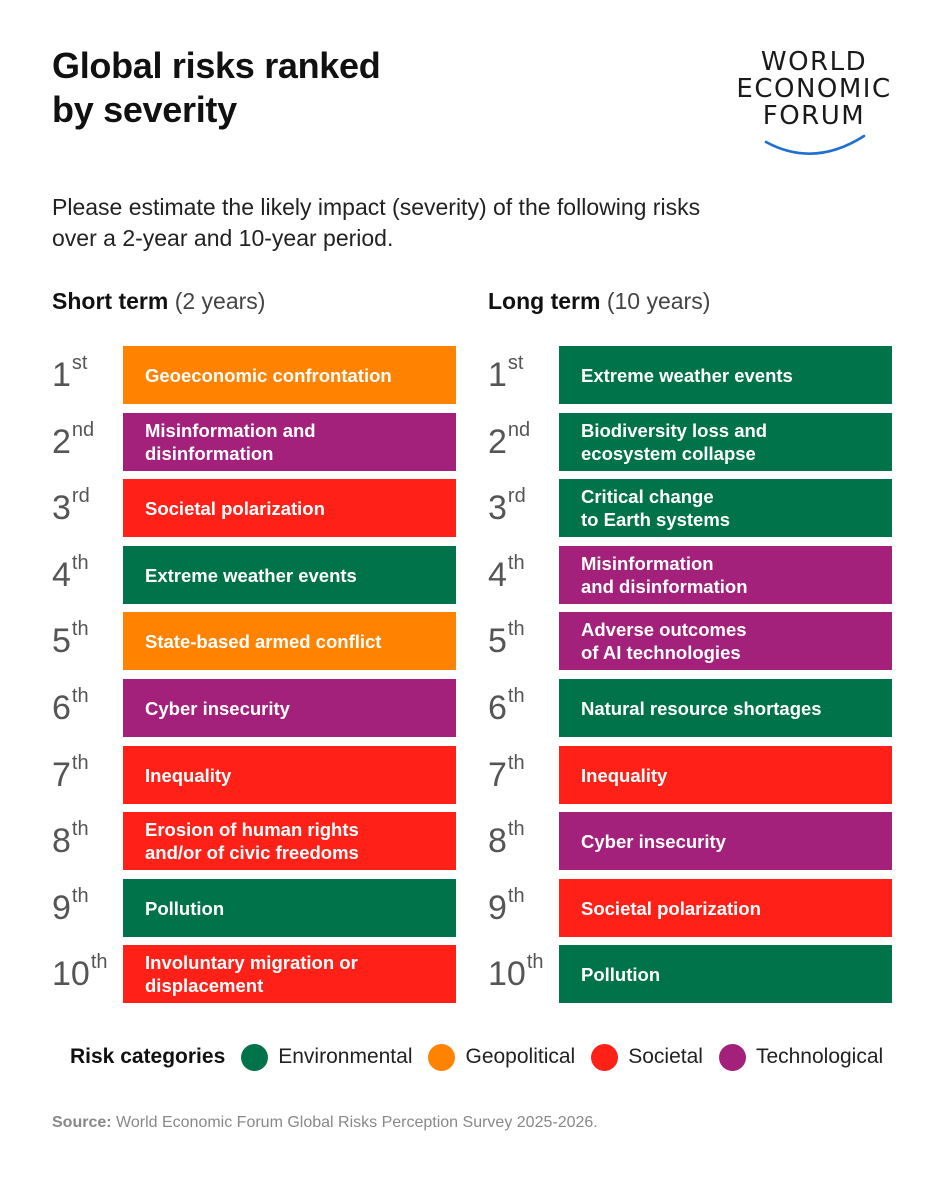  Describe the element at coordinates (815, 144) in the screenshot. I see `logo-arc-icon` at that location.